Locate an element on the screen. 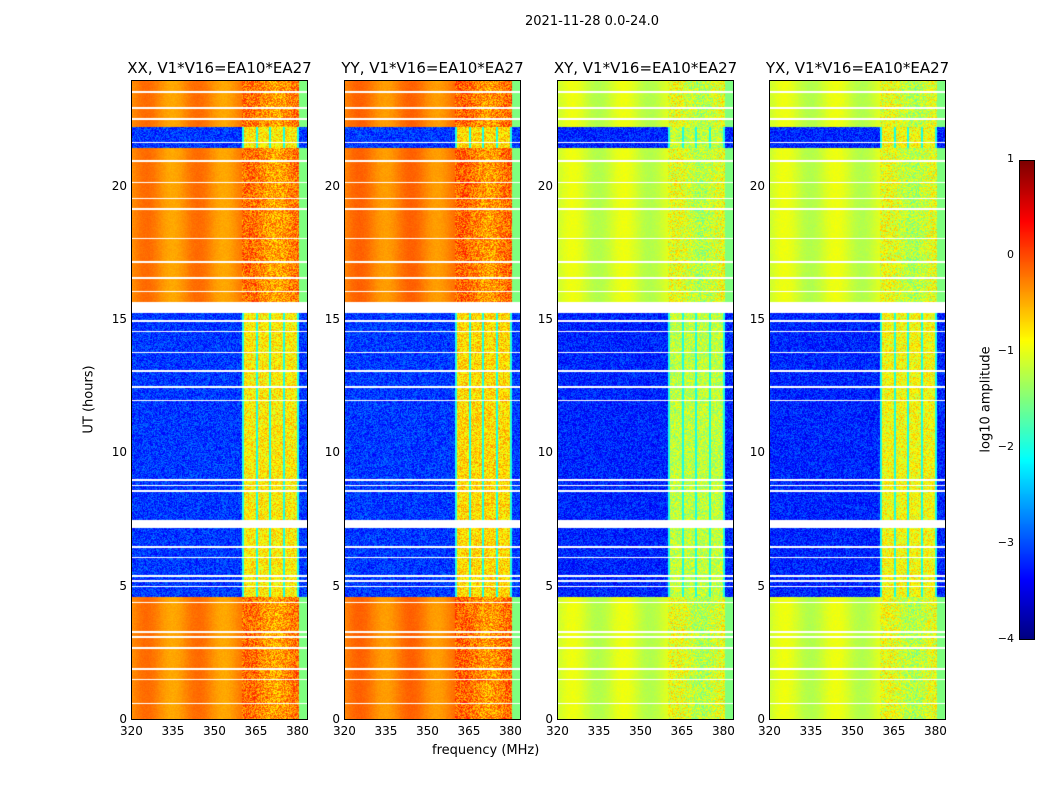 The image size is (1050, 800). colorbar-tick-label: 1 is located at coordinates (1010, 158).